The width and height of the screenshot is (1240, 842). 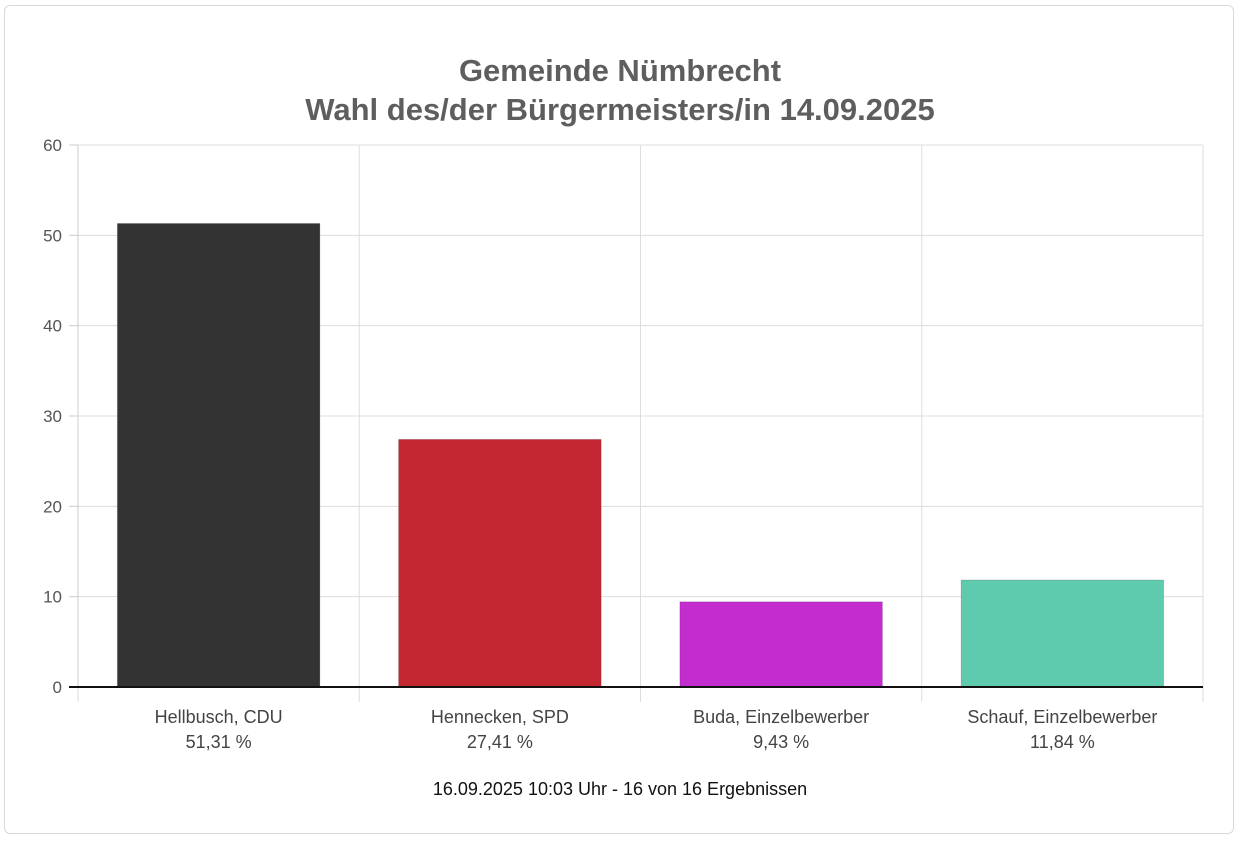 I want to click on x-tick-label: Schauf, Einzelbewerber, so click(x=1062, y=717).